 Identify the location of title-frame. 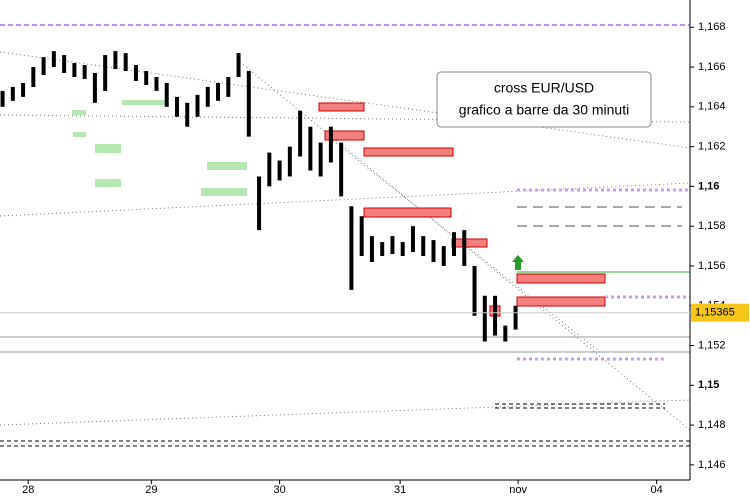
(544, 99).